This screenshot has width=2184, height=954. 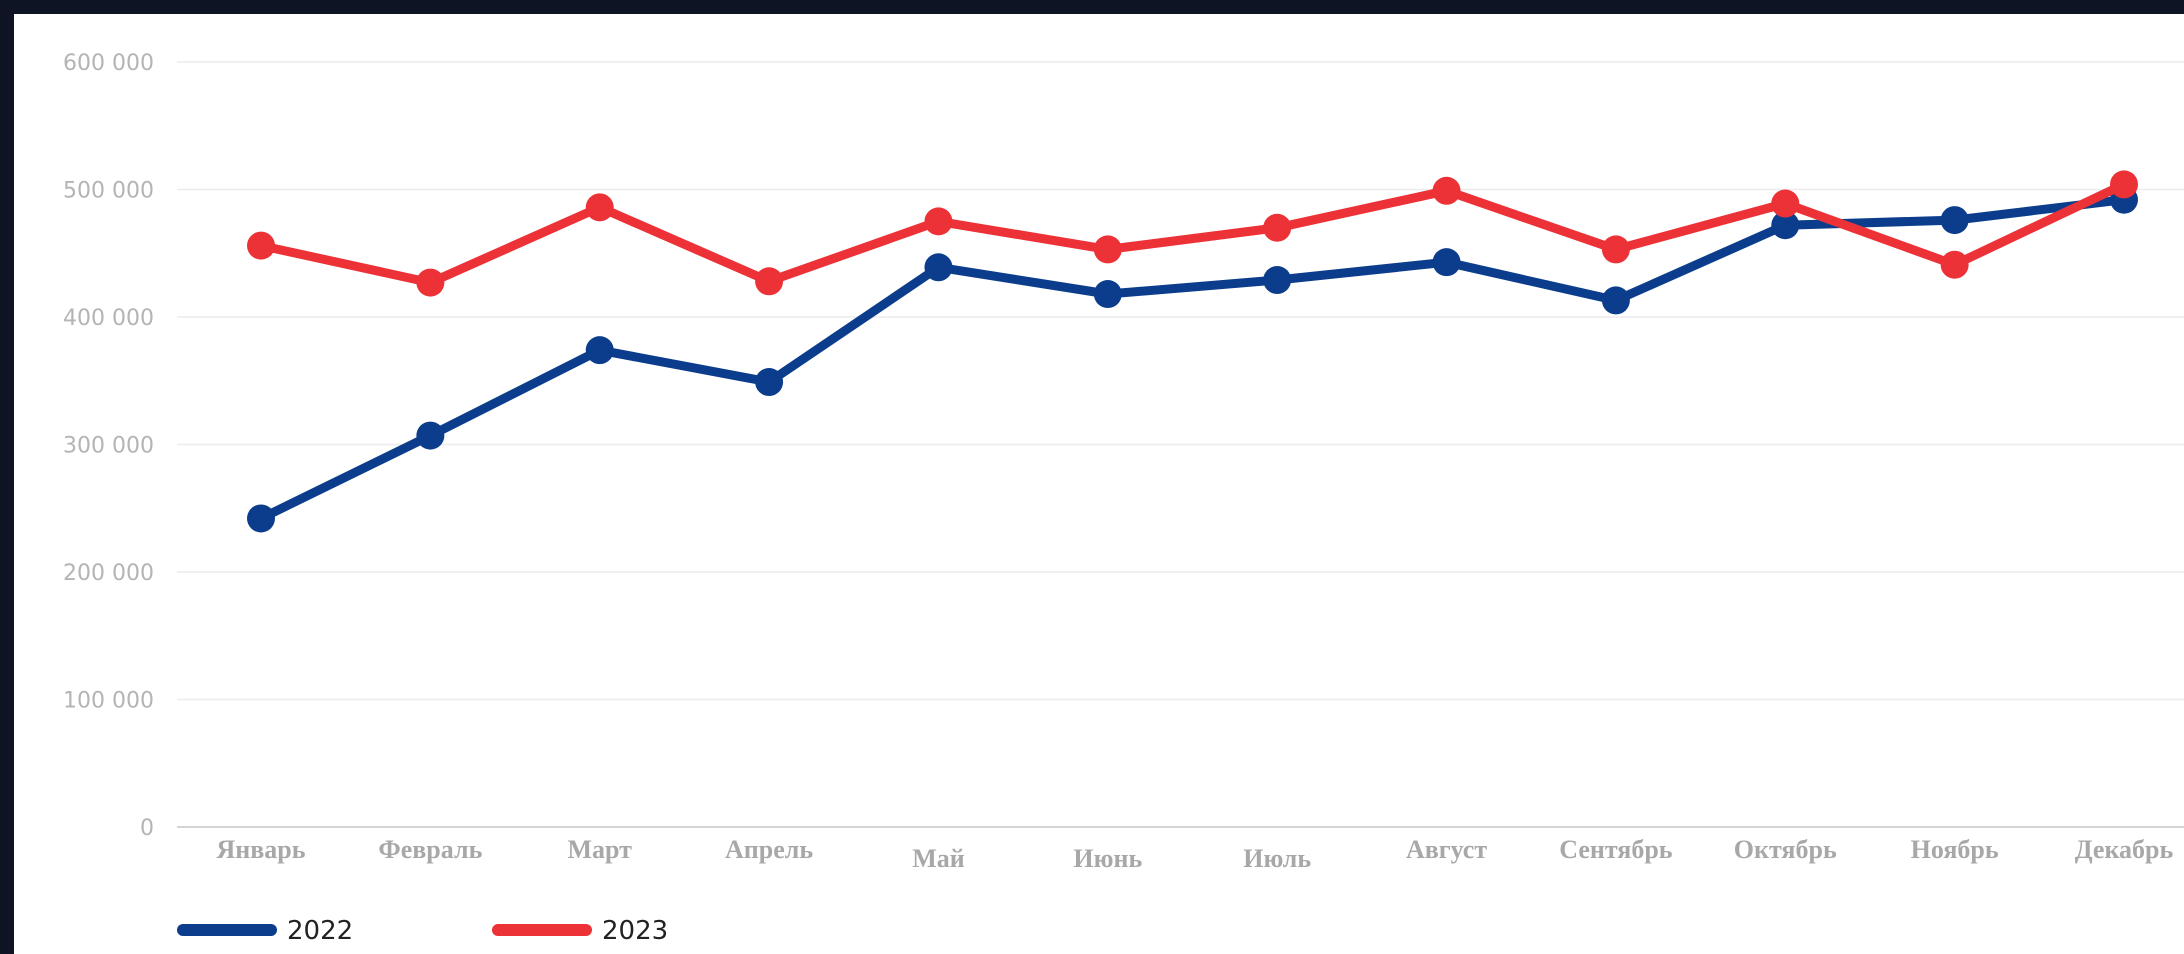 What do you see at coordinates (769, 849) in the screenshot?
I see `x-tick-label: Апрель` at bounding box center [769, 849].